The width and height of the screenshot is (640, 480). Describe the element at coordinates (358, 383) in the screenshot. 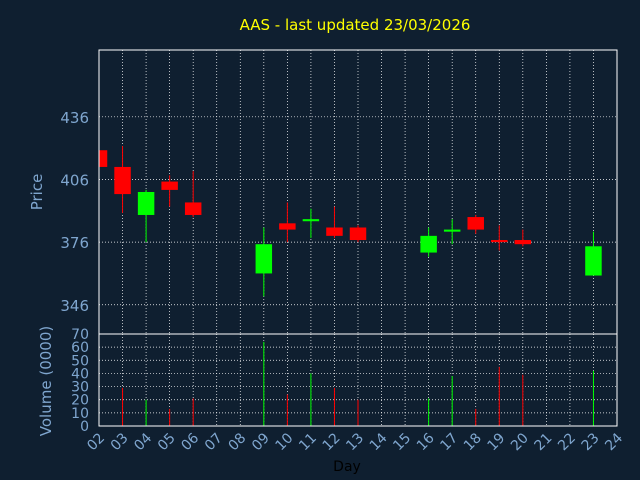

I see `volume-bars` at that location.